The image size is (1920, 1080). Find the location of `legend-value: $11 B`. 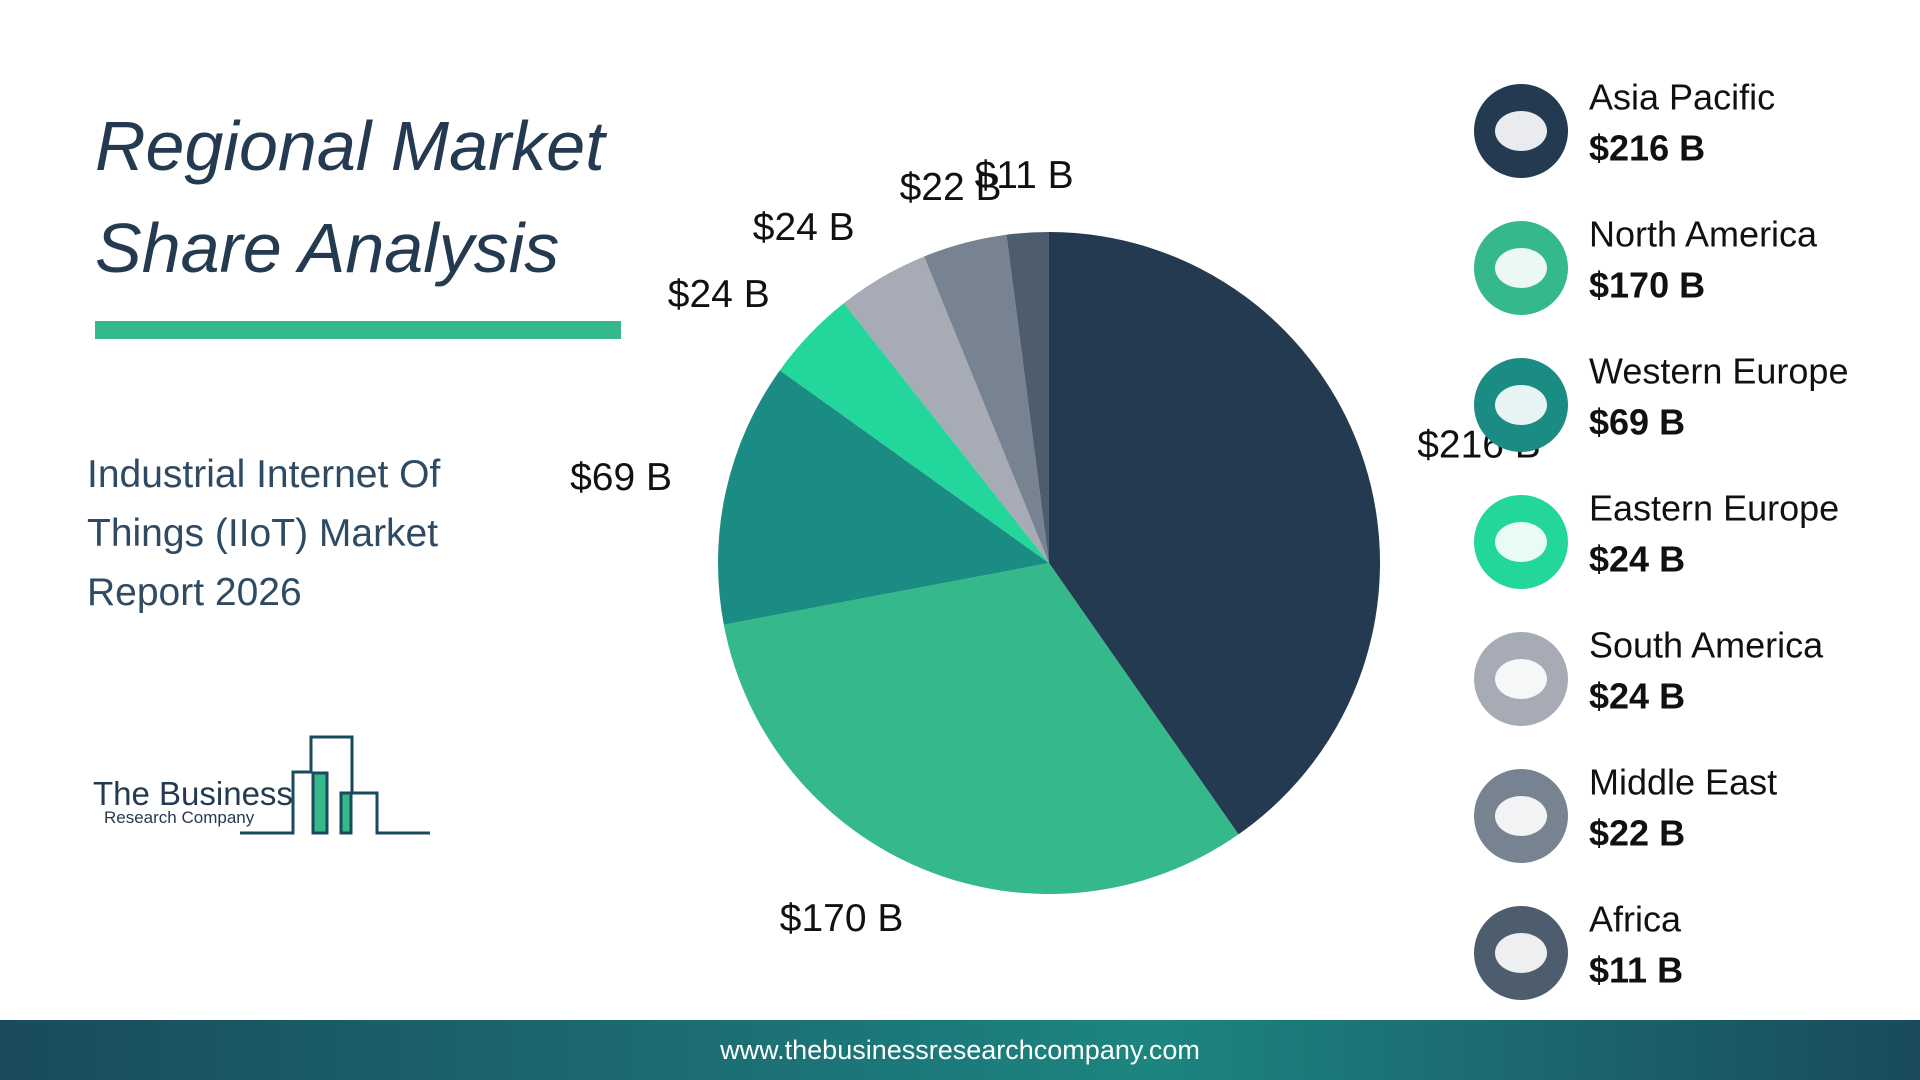

legend-value: $11 B is located at coordinates (1636, 970).